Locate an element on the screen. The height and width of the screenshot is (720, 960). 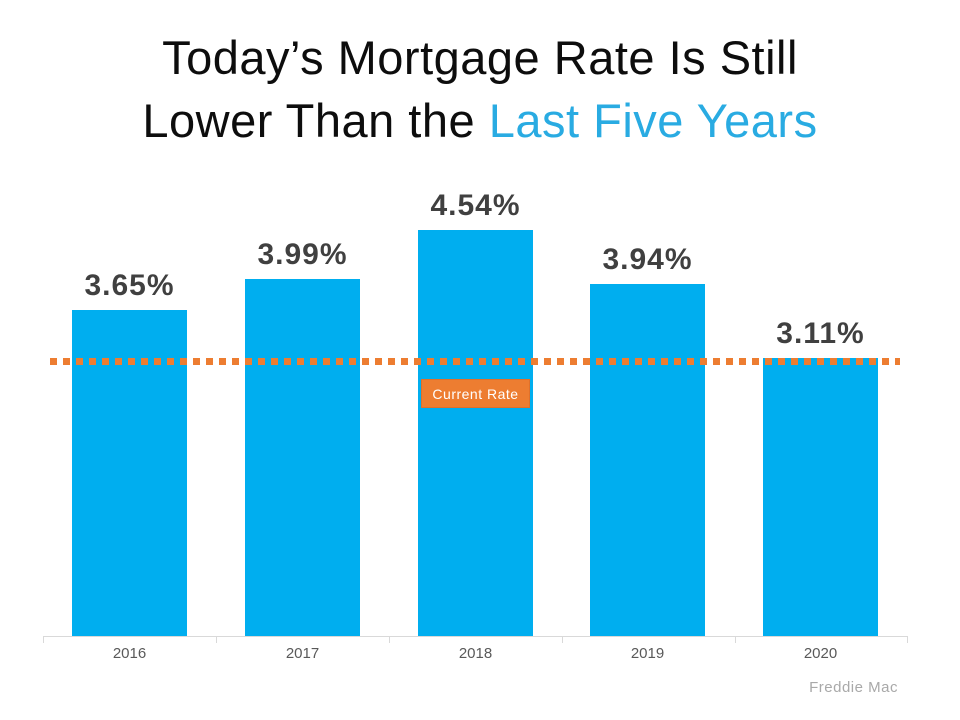
chart-title-line2-accent: Last Five Years is located at coordinates (653, 120).